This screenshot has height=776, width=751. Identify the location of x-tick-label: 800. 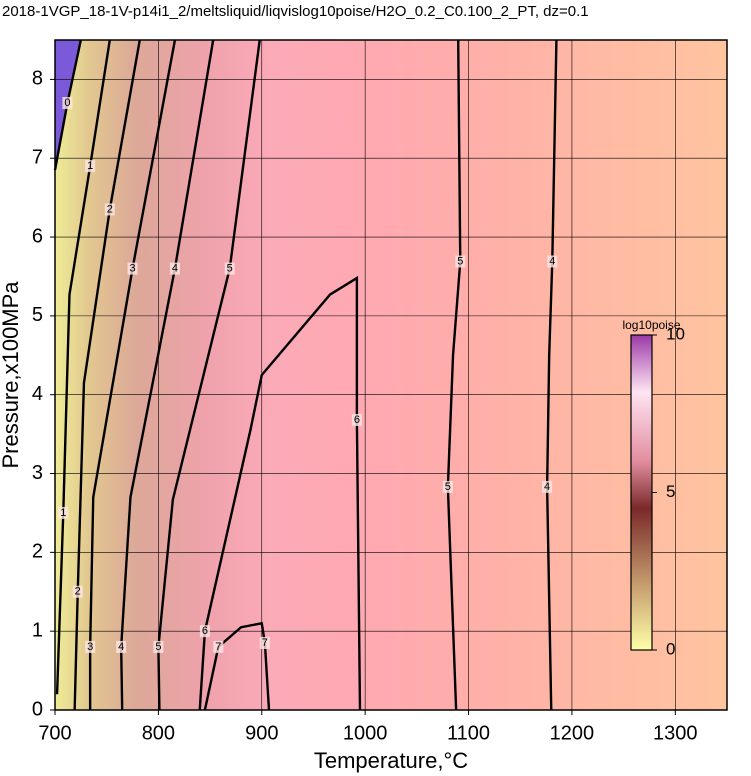
(158, 733).